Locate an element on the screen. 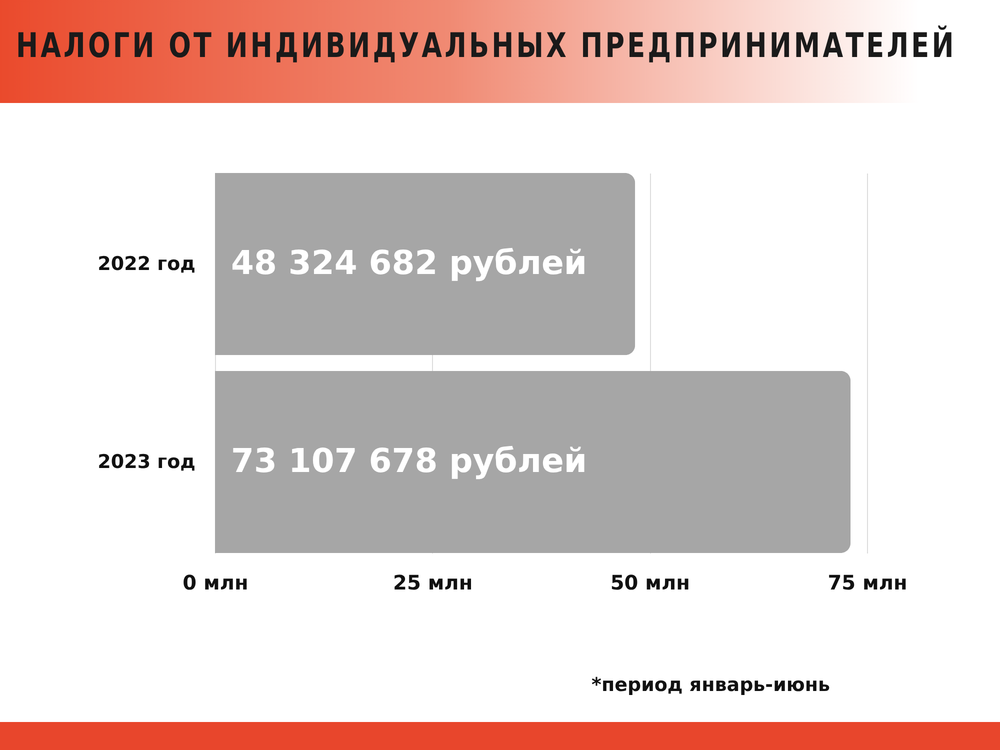 This screenshot has height=750, width=1000. x-tick-label: 0 млн is located at coordinates (215, 582).